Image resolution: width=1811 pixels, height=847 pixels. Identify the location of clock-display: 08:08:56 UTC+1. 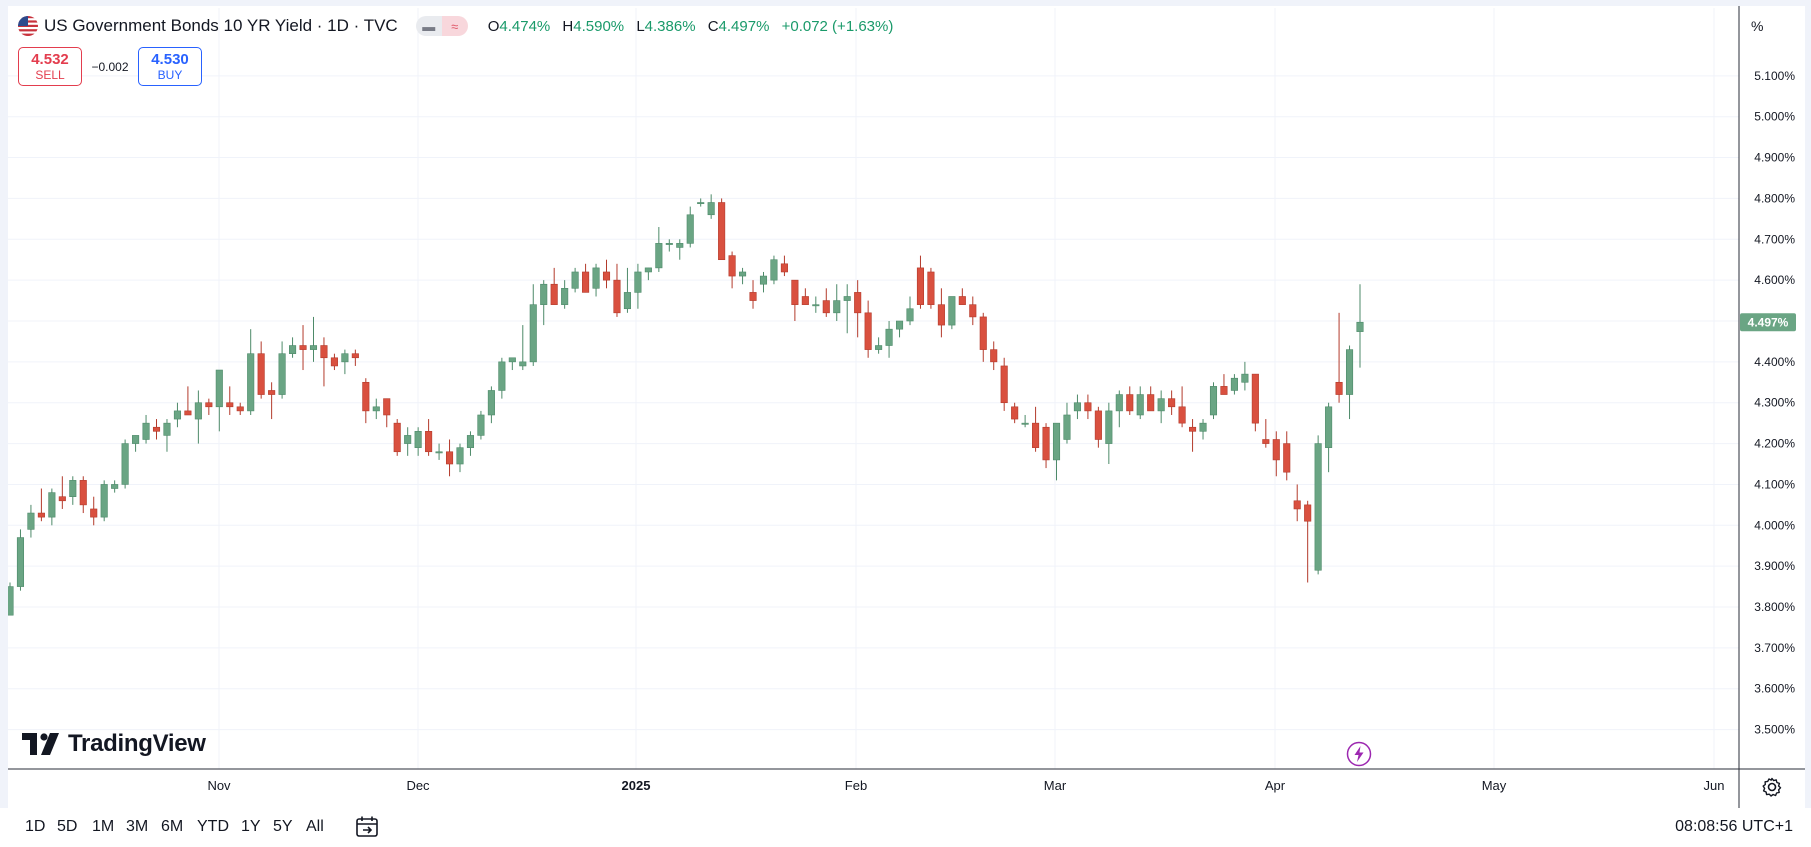
(1734, 826).